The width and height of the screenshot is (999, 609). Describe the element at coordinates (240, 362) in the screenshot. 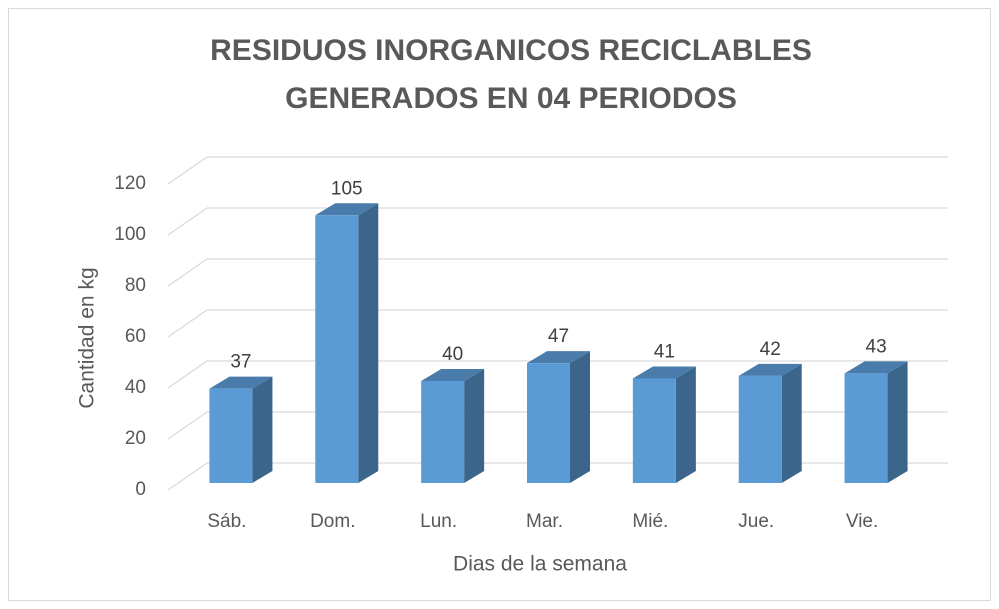

I see `value-label: 37` at that location.